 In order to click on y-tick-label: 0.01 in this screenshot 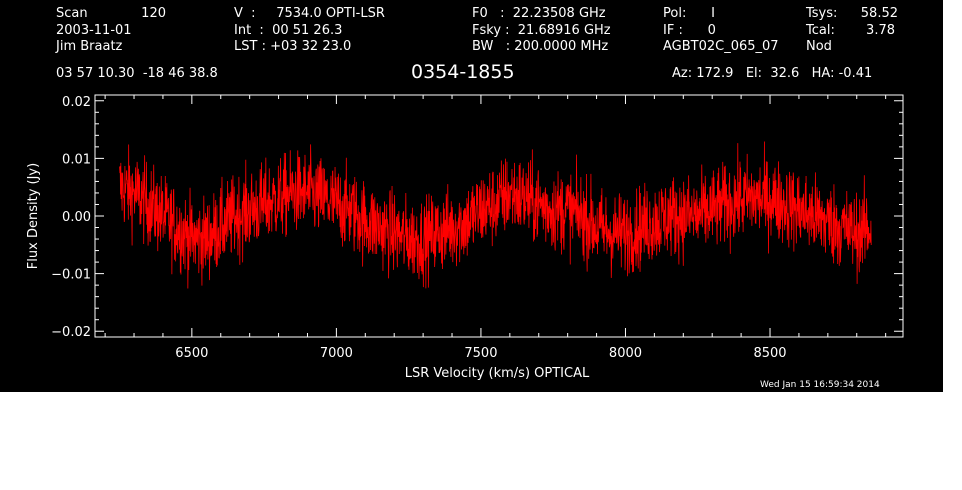, I will do `click(76, 159)`.